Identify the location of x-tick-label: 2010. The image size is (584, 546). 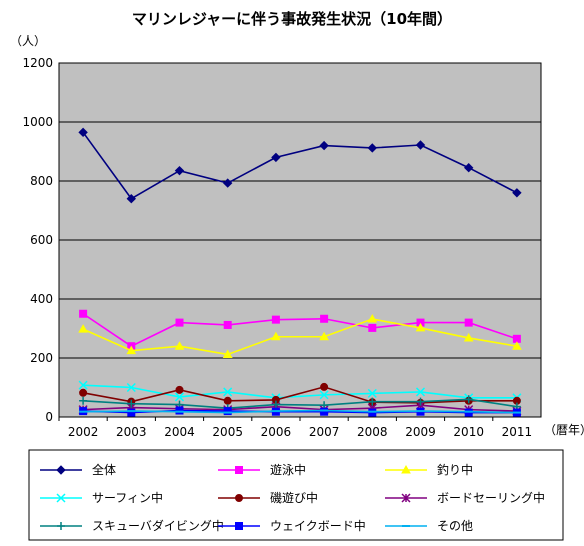
(468, 432).